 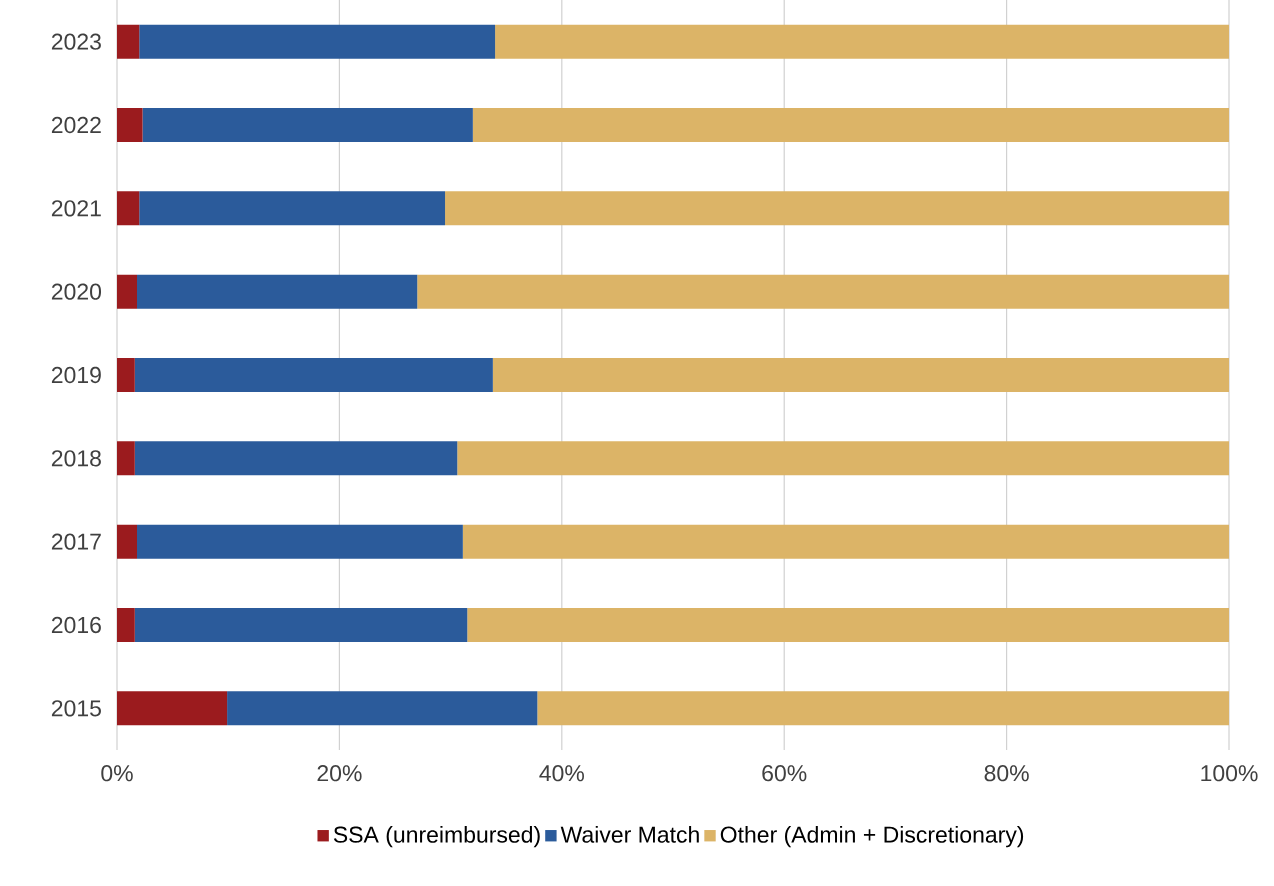 What do you see at coordinates (1229, 773) in the screenshot?
I see `x-tick-label: 100%` at bounding box center [1229, 773].